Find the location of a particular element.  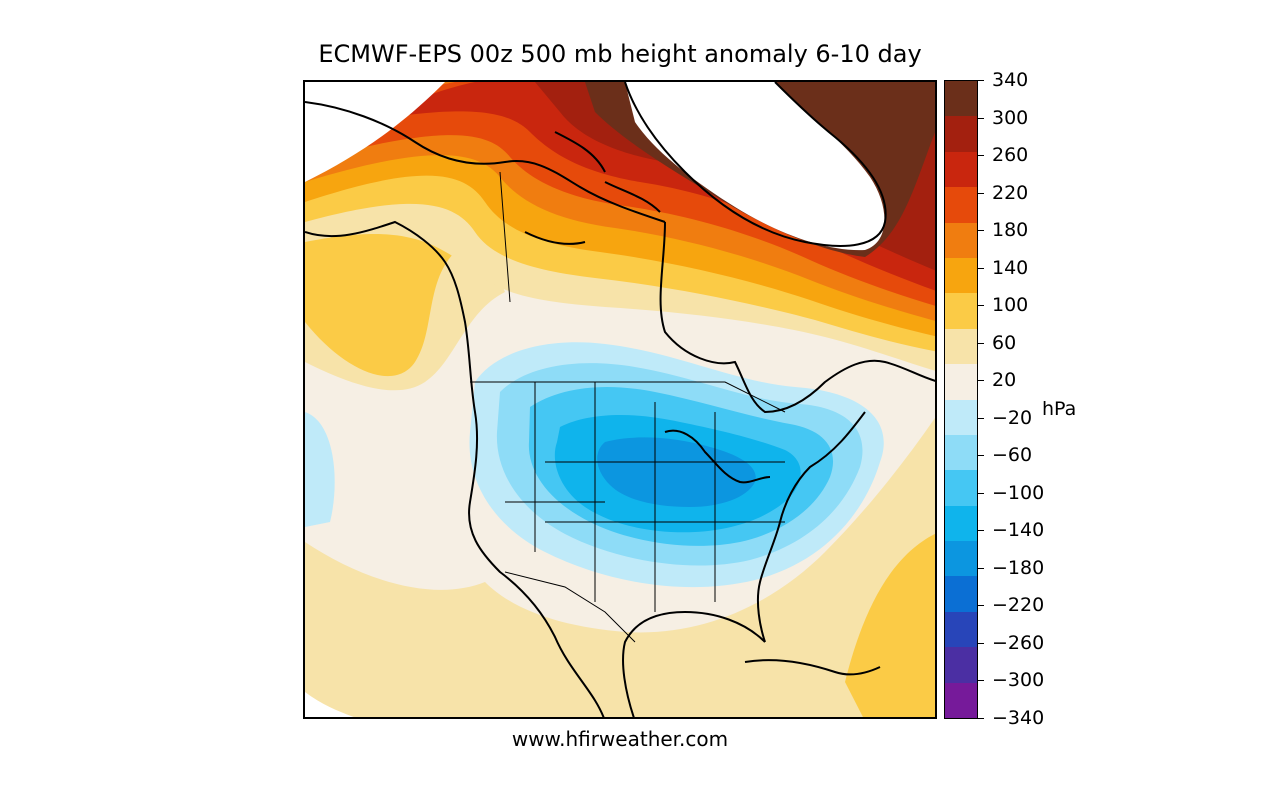

contour-minus20-pacific is located at coordinates (320, 469).